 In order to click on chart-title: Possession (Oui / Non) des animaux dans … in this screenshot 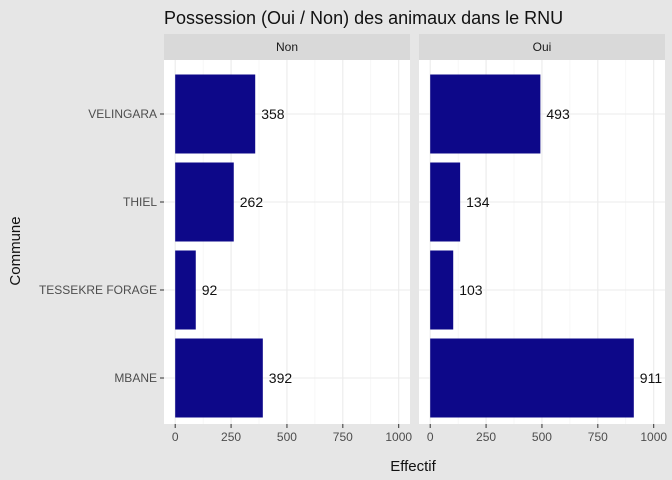, I will do `click(363, 18)`.